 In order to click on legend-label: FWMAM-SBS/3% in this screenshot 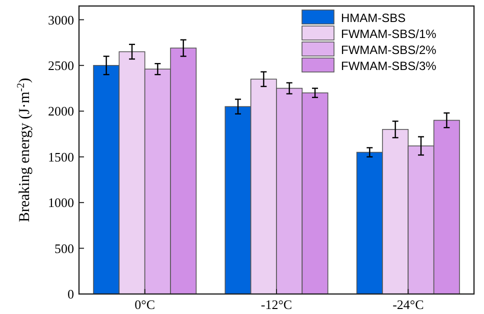, I will do `click(389, 66)`.